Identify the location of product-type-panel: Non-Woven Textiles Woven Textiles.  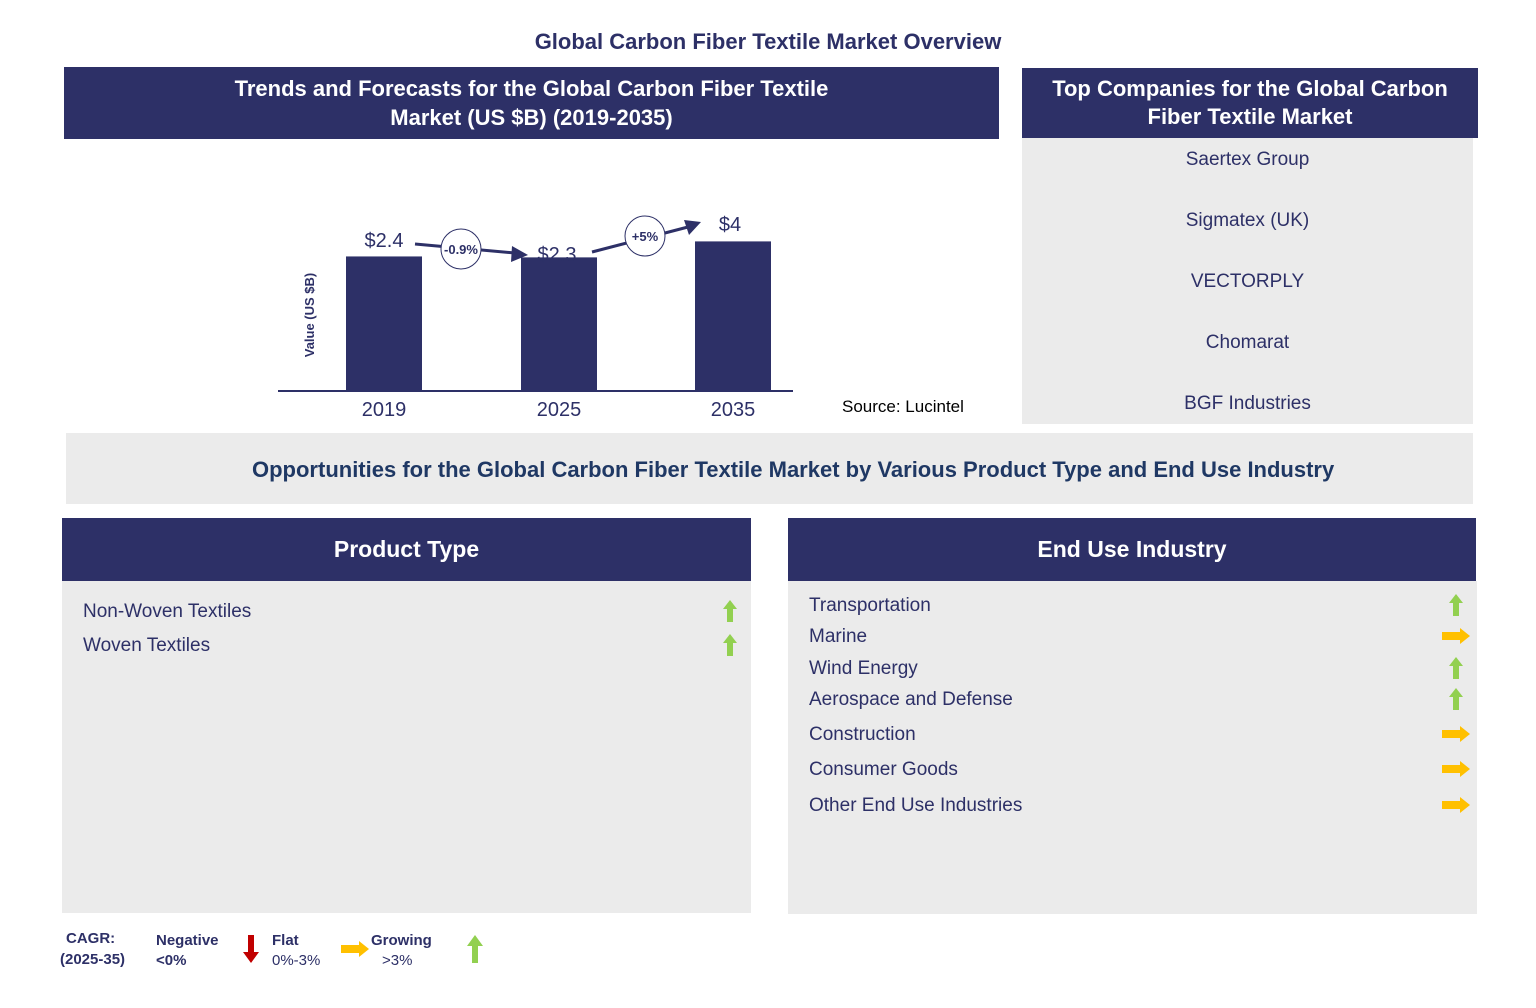
(406, 747).